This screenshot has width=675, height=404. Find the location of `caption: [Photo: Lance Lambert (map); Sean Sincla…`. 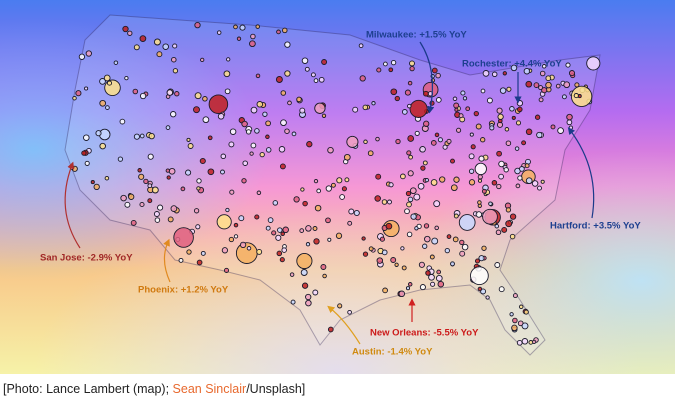

caption: [Photo: Lance Lambert (map); Sean Sincla… is located at coordinates (154, 389).